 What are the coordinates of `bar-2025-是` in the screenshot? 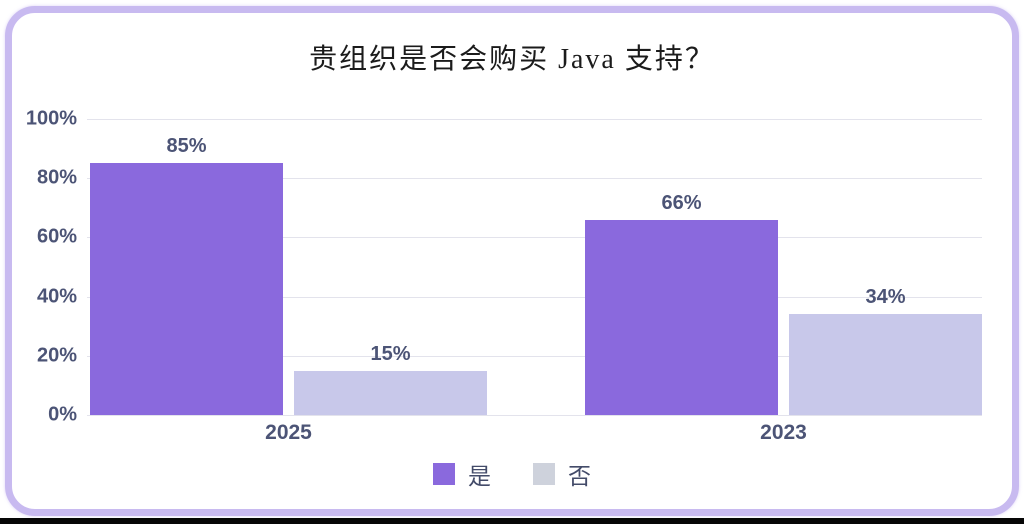 It's located at (186, 289).